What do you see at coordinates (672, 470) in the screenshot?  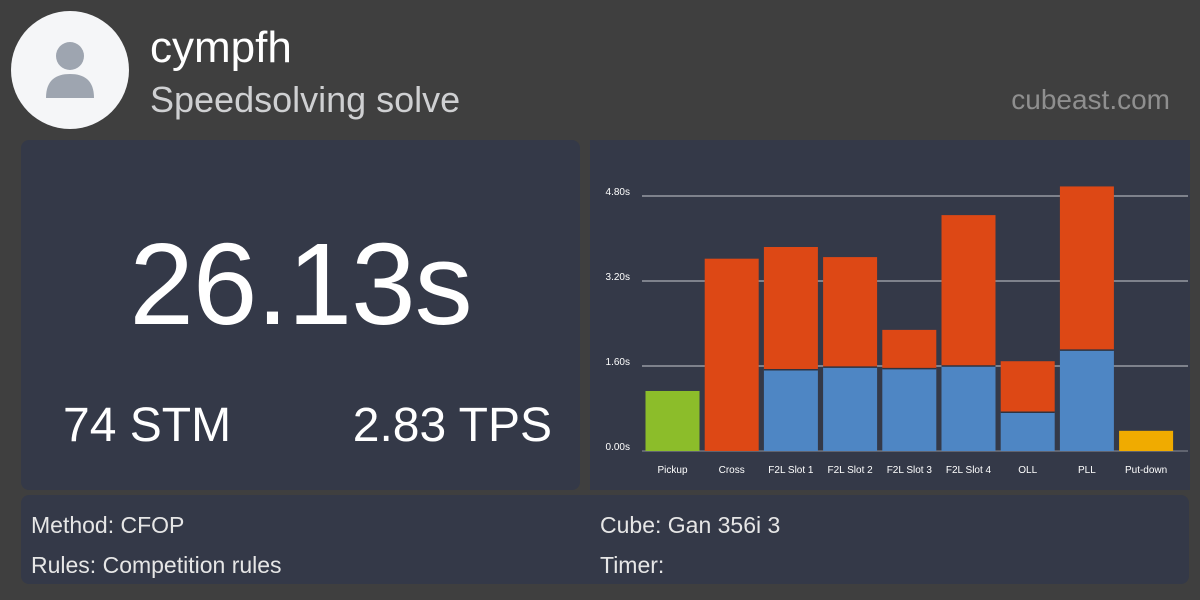 I see `x-tick-label: Pickup` at bounding box center [672, 470].